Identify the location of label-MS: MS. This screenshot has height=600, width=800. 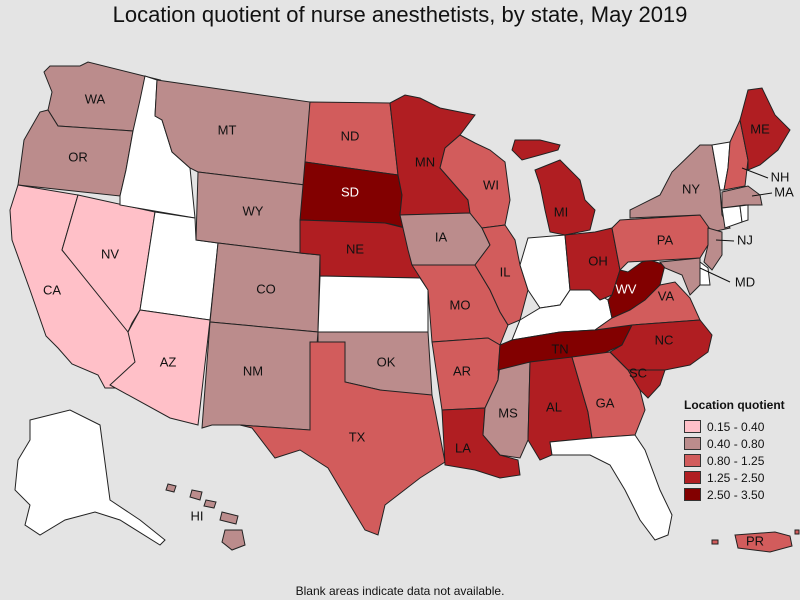
(508, 412).